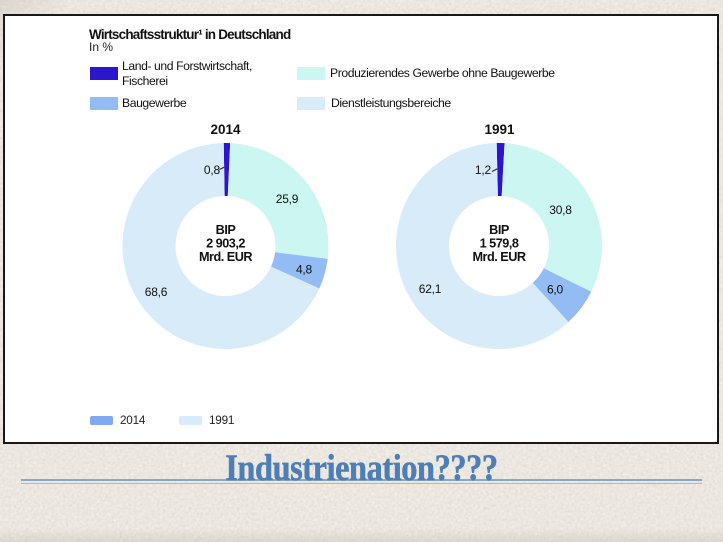  I want to click on svg-text: 30,8, so click(560, 210).